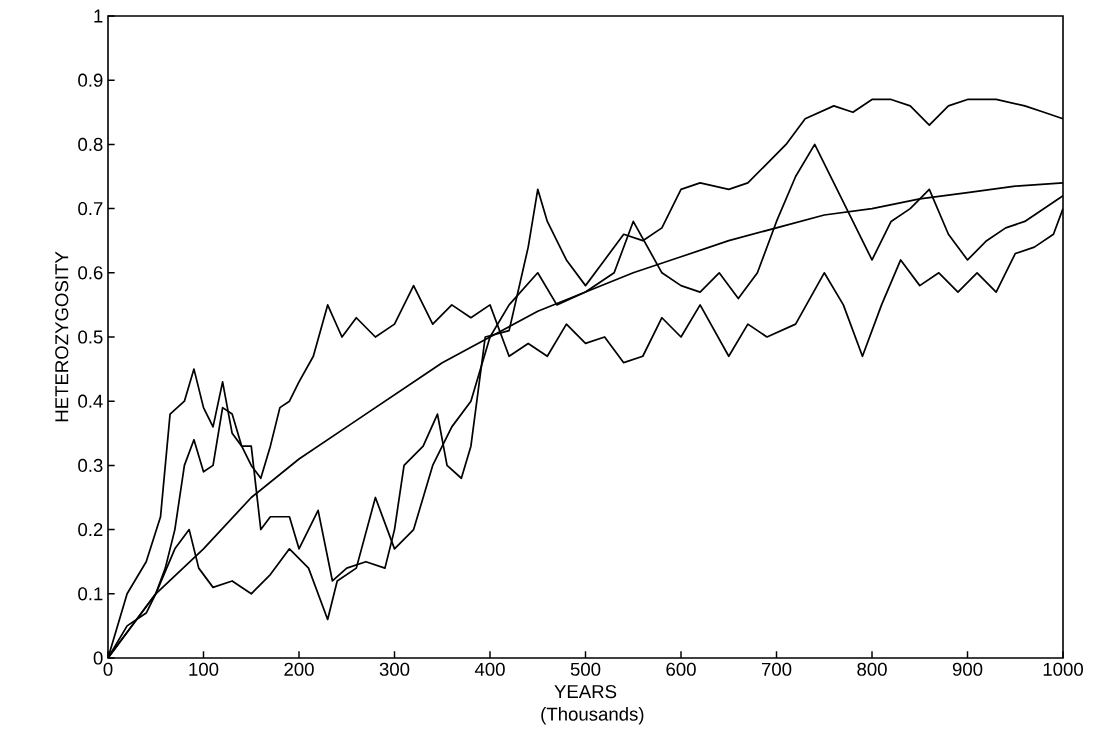 Image resolution: width=1098 pixels, height=734 pixels. Describe the element at coordinates (592, 704) in the screenshot. I see `x-axis-title: YEARS (Thousands)` at that location.